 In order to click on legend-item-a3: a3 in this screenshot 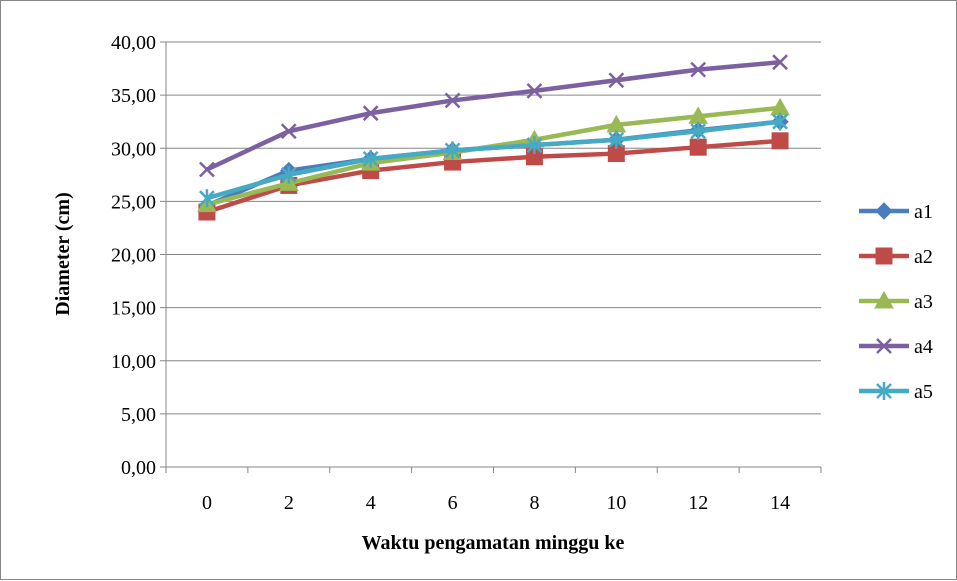, I will do `click(896, 301)`.